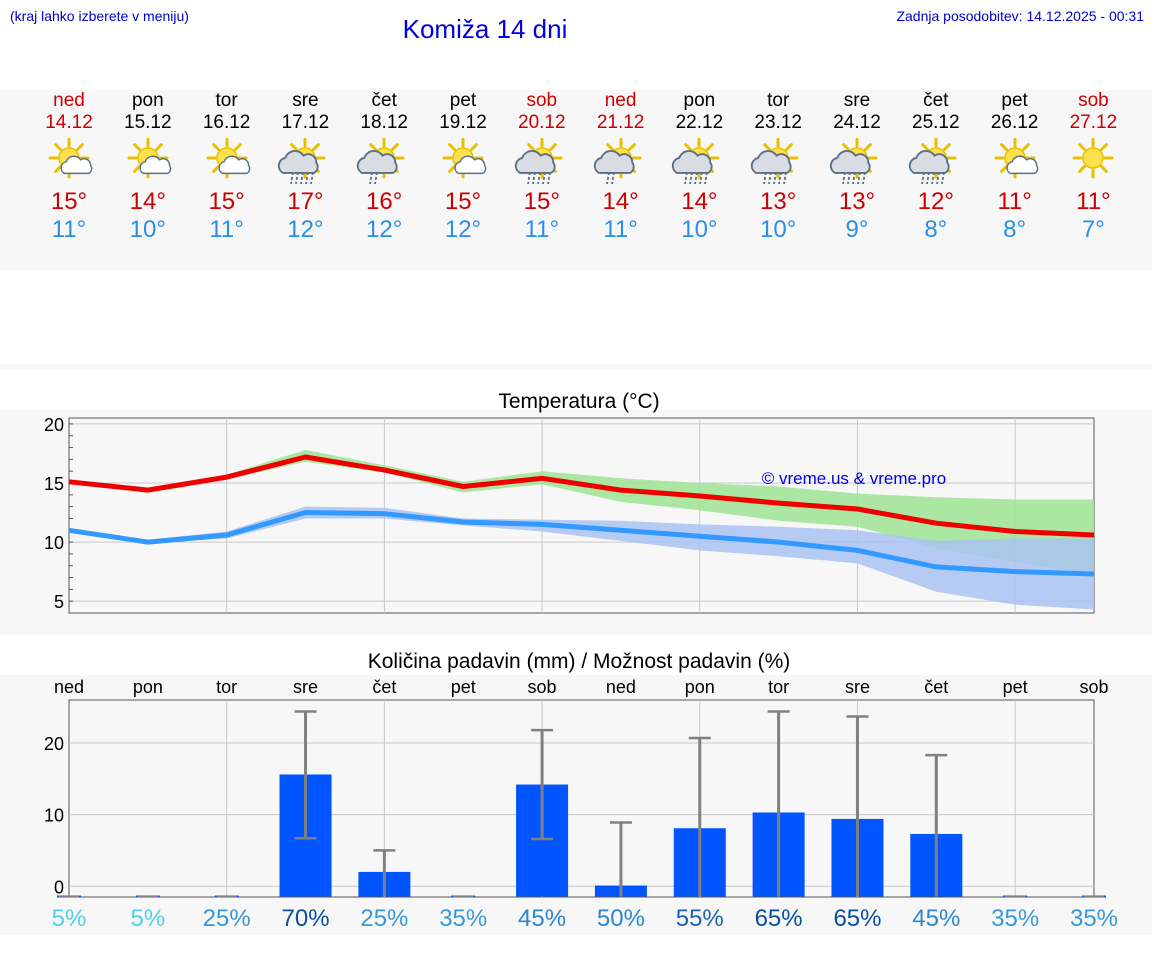 The image size is (1152, 975). What do you see at coordinates (576, 367) in the screenshot?
I see `divider` at bounding box center [576, 367].